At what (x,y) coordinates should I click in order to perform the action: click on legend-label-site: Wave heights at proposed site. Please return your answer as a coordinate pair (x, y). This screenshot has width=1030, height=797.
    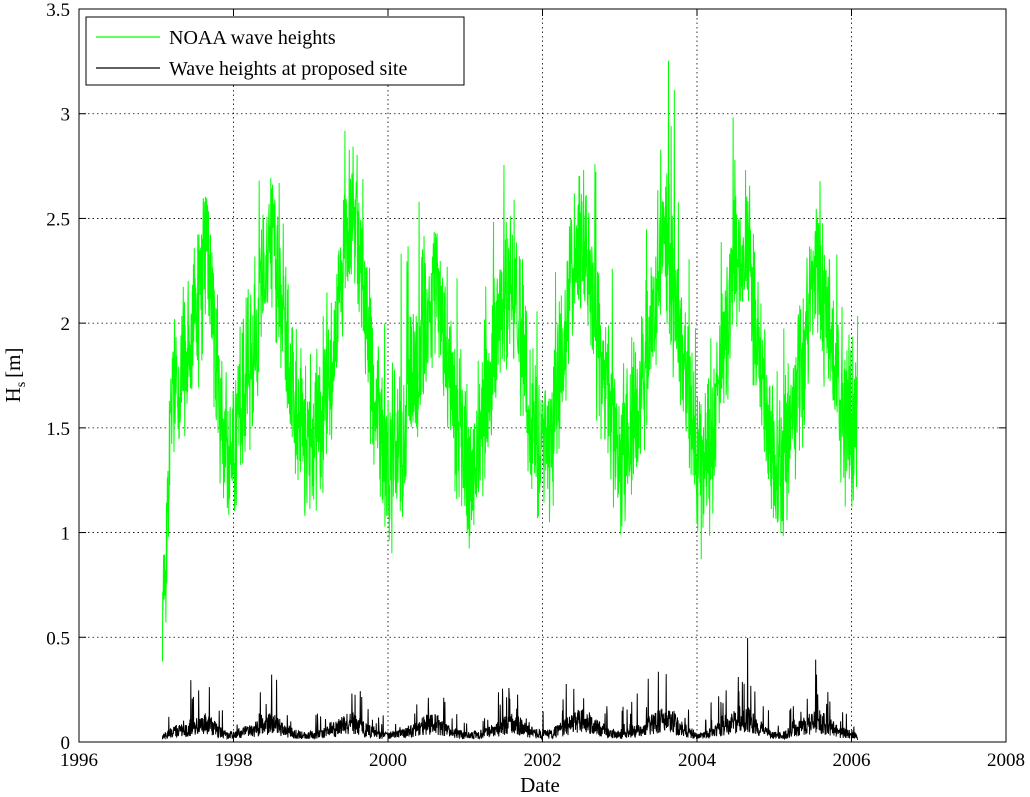
    Looking at the image, I should click on (288, 69).